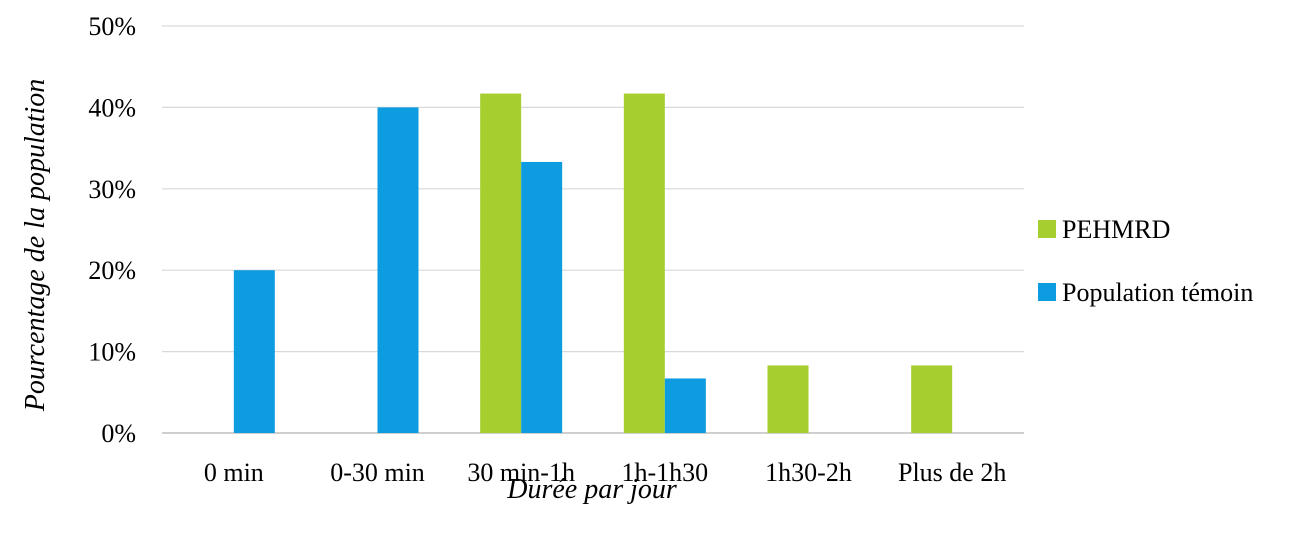  I want to click on y-tick-label: 50%, so click(112, 26).